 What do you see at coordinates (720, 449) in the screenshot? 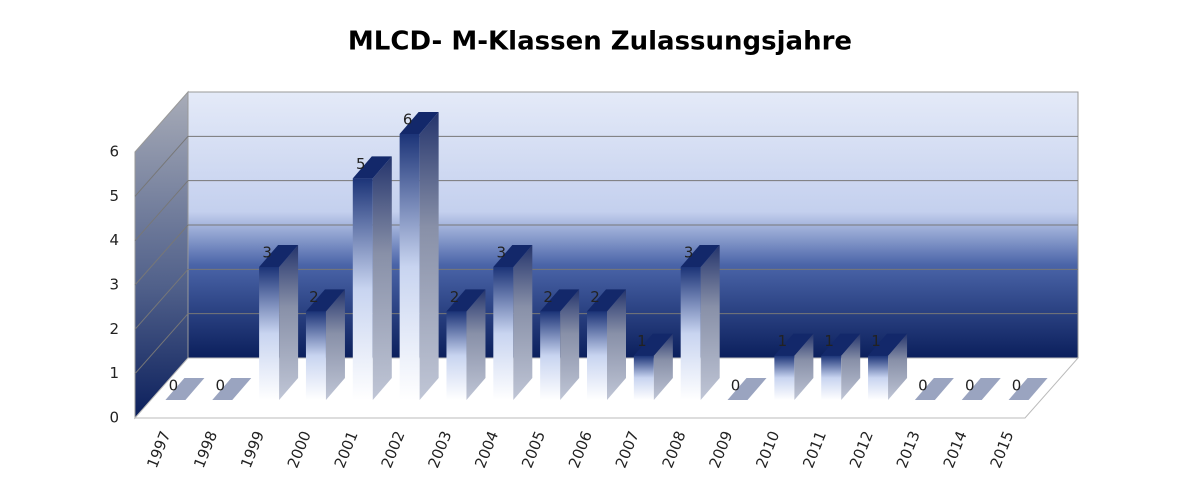
I see `x-tick-label: 2009` at bounding box center [720, 449].